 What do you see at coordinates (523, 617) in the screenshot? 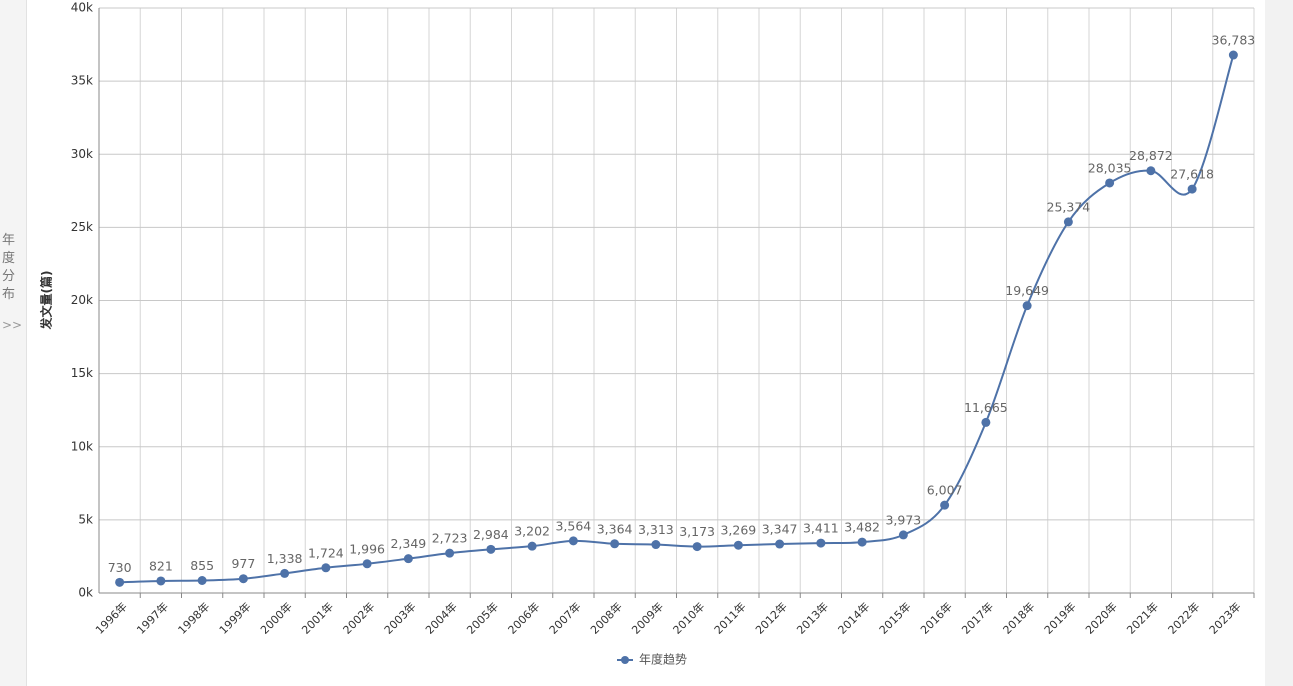
I see `x-tick-label: 2006年` at bounding box center [523, 617].